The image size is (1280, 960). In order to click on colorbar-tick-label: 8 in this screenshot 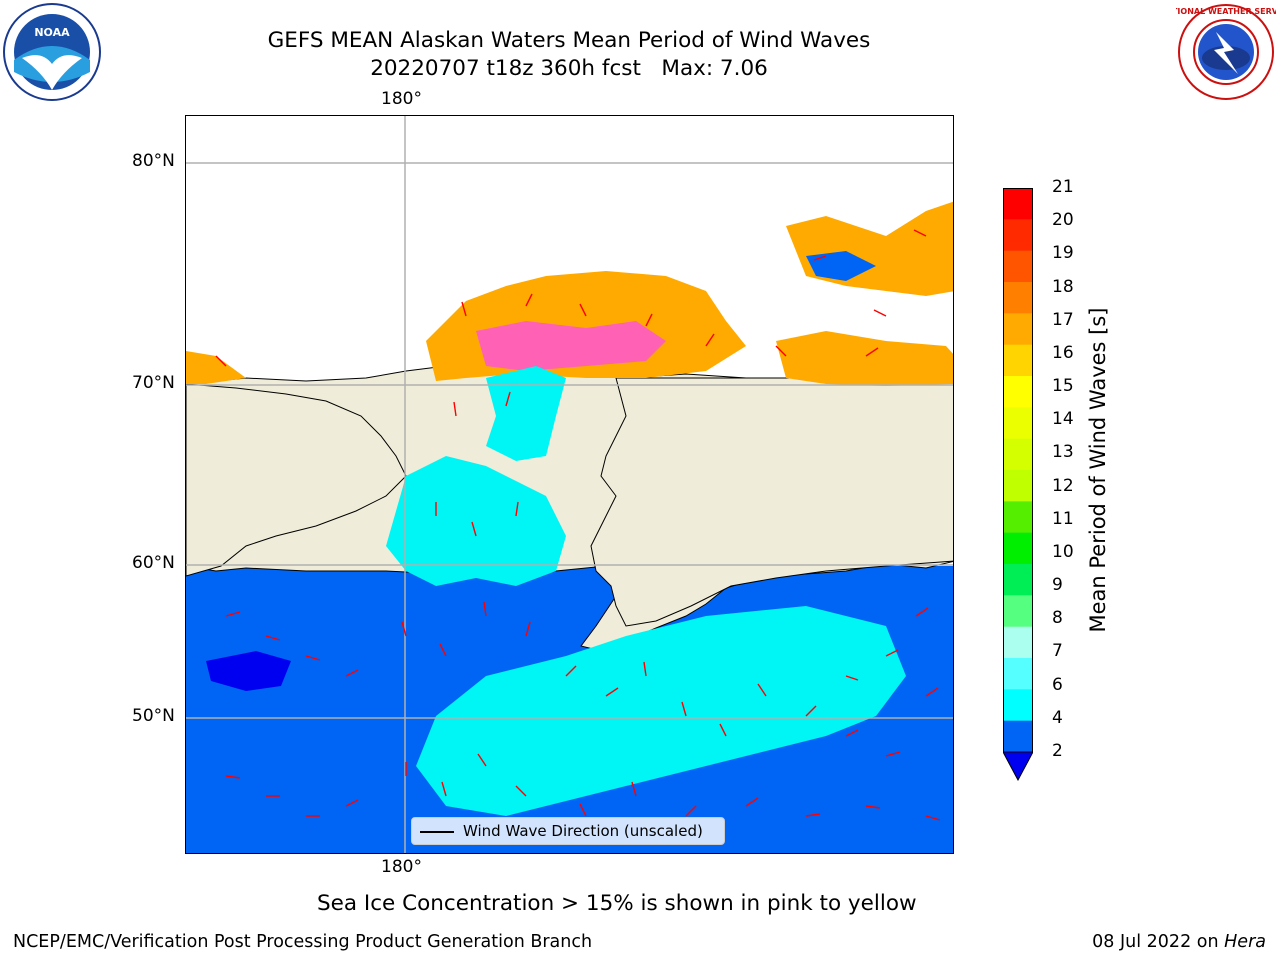, I will do `click(1057, 618)`.